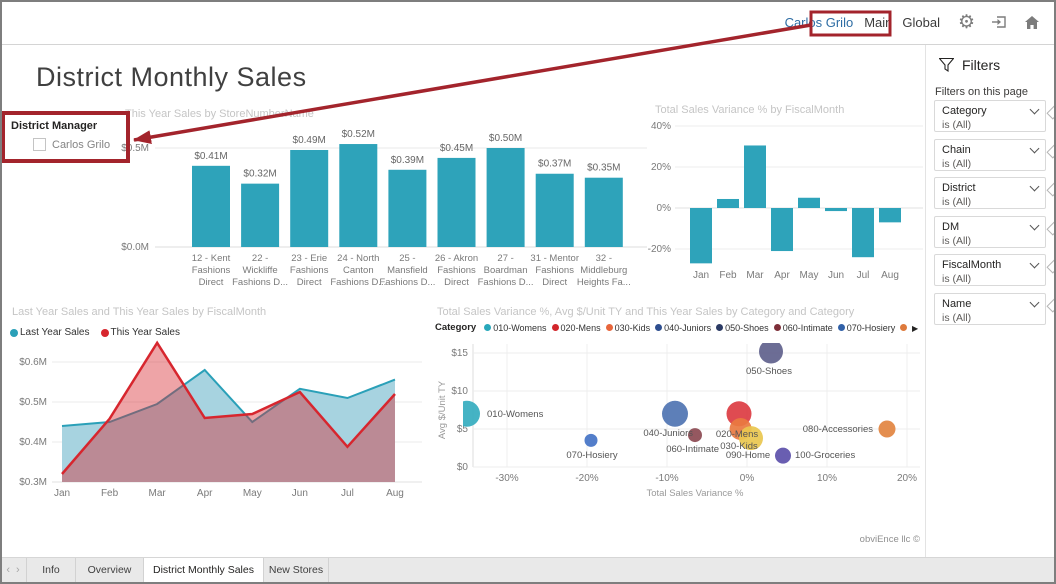  What do you see at coordinates (463, 429) in the screenshot?
I see `y-tick: $5` at bounding box center [463, 429].